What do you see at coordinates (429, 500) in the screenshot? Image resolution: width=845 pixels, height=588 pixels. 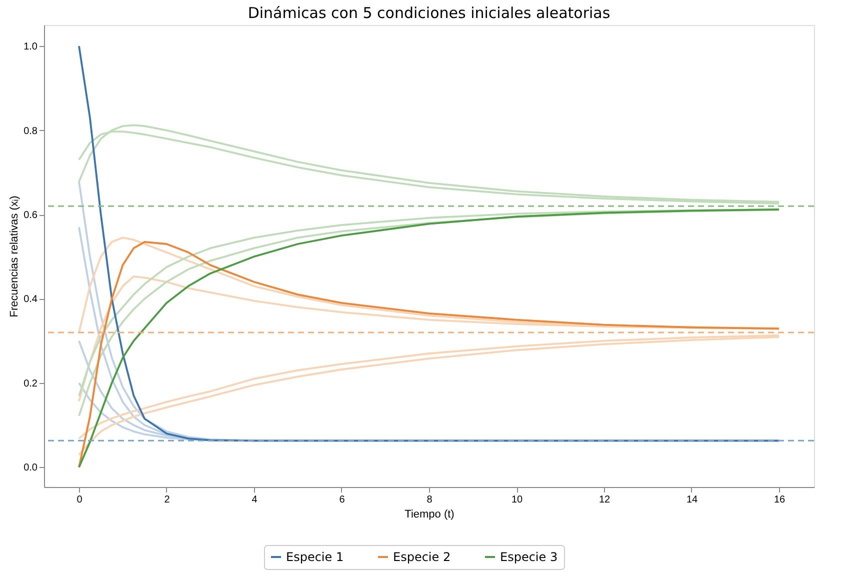 I see `x-tick-label: 8` at bounding box center [429, 500].